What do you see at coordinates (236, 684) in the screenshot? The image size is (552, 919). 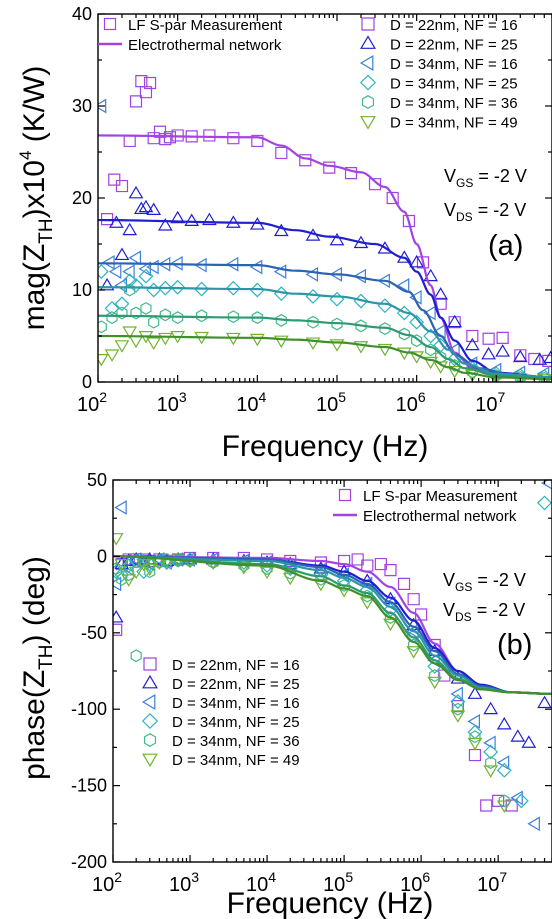 I see `legend-label: D = 22nm, NF = 25` at bounding box center [236, 684].